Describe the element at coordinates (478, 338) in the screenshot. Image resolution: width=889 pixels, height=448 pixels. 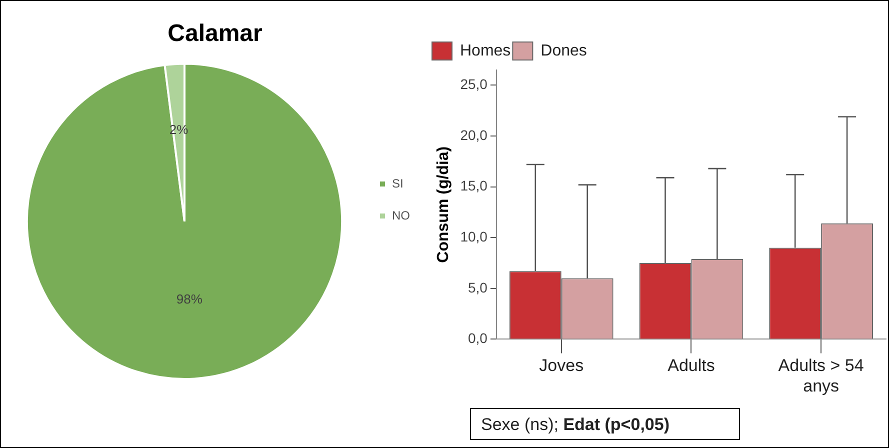
I see `y-tick-label: 0,0` at that location.